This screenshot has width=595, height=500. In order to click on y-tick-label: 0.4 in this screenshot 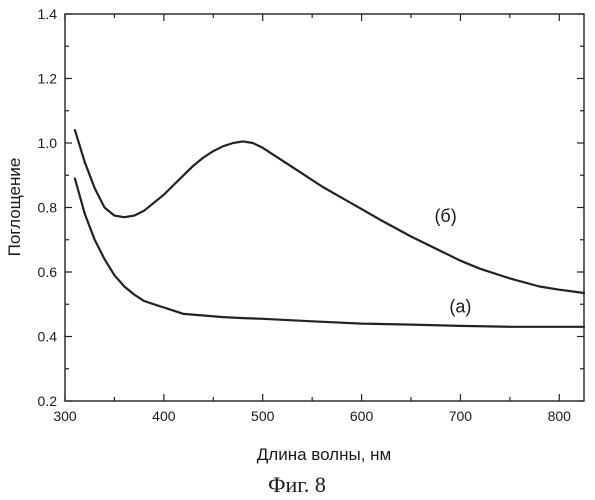, I will do `click(48, 337)`.